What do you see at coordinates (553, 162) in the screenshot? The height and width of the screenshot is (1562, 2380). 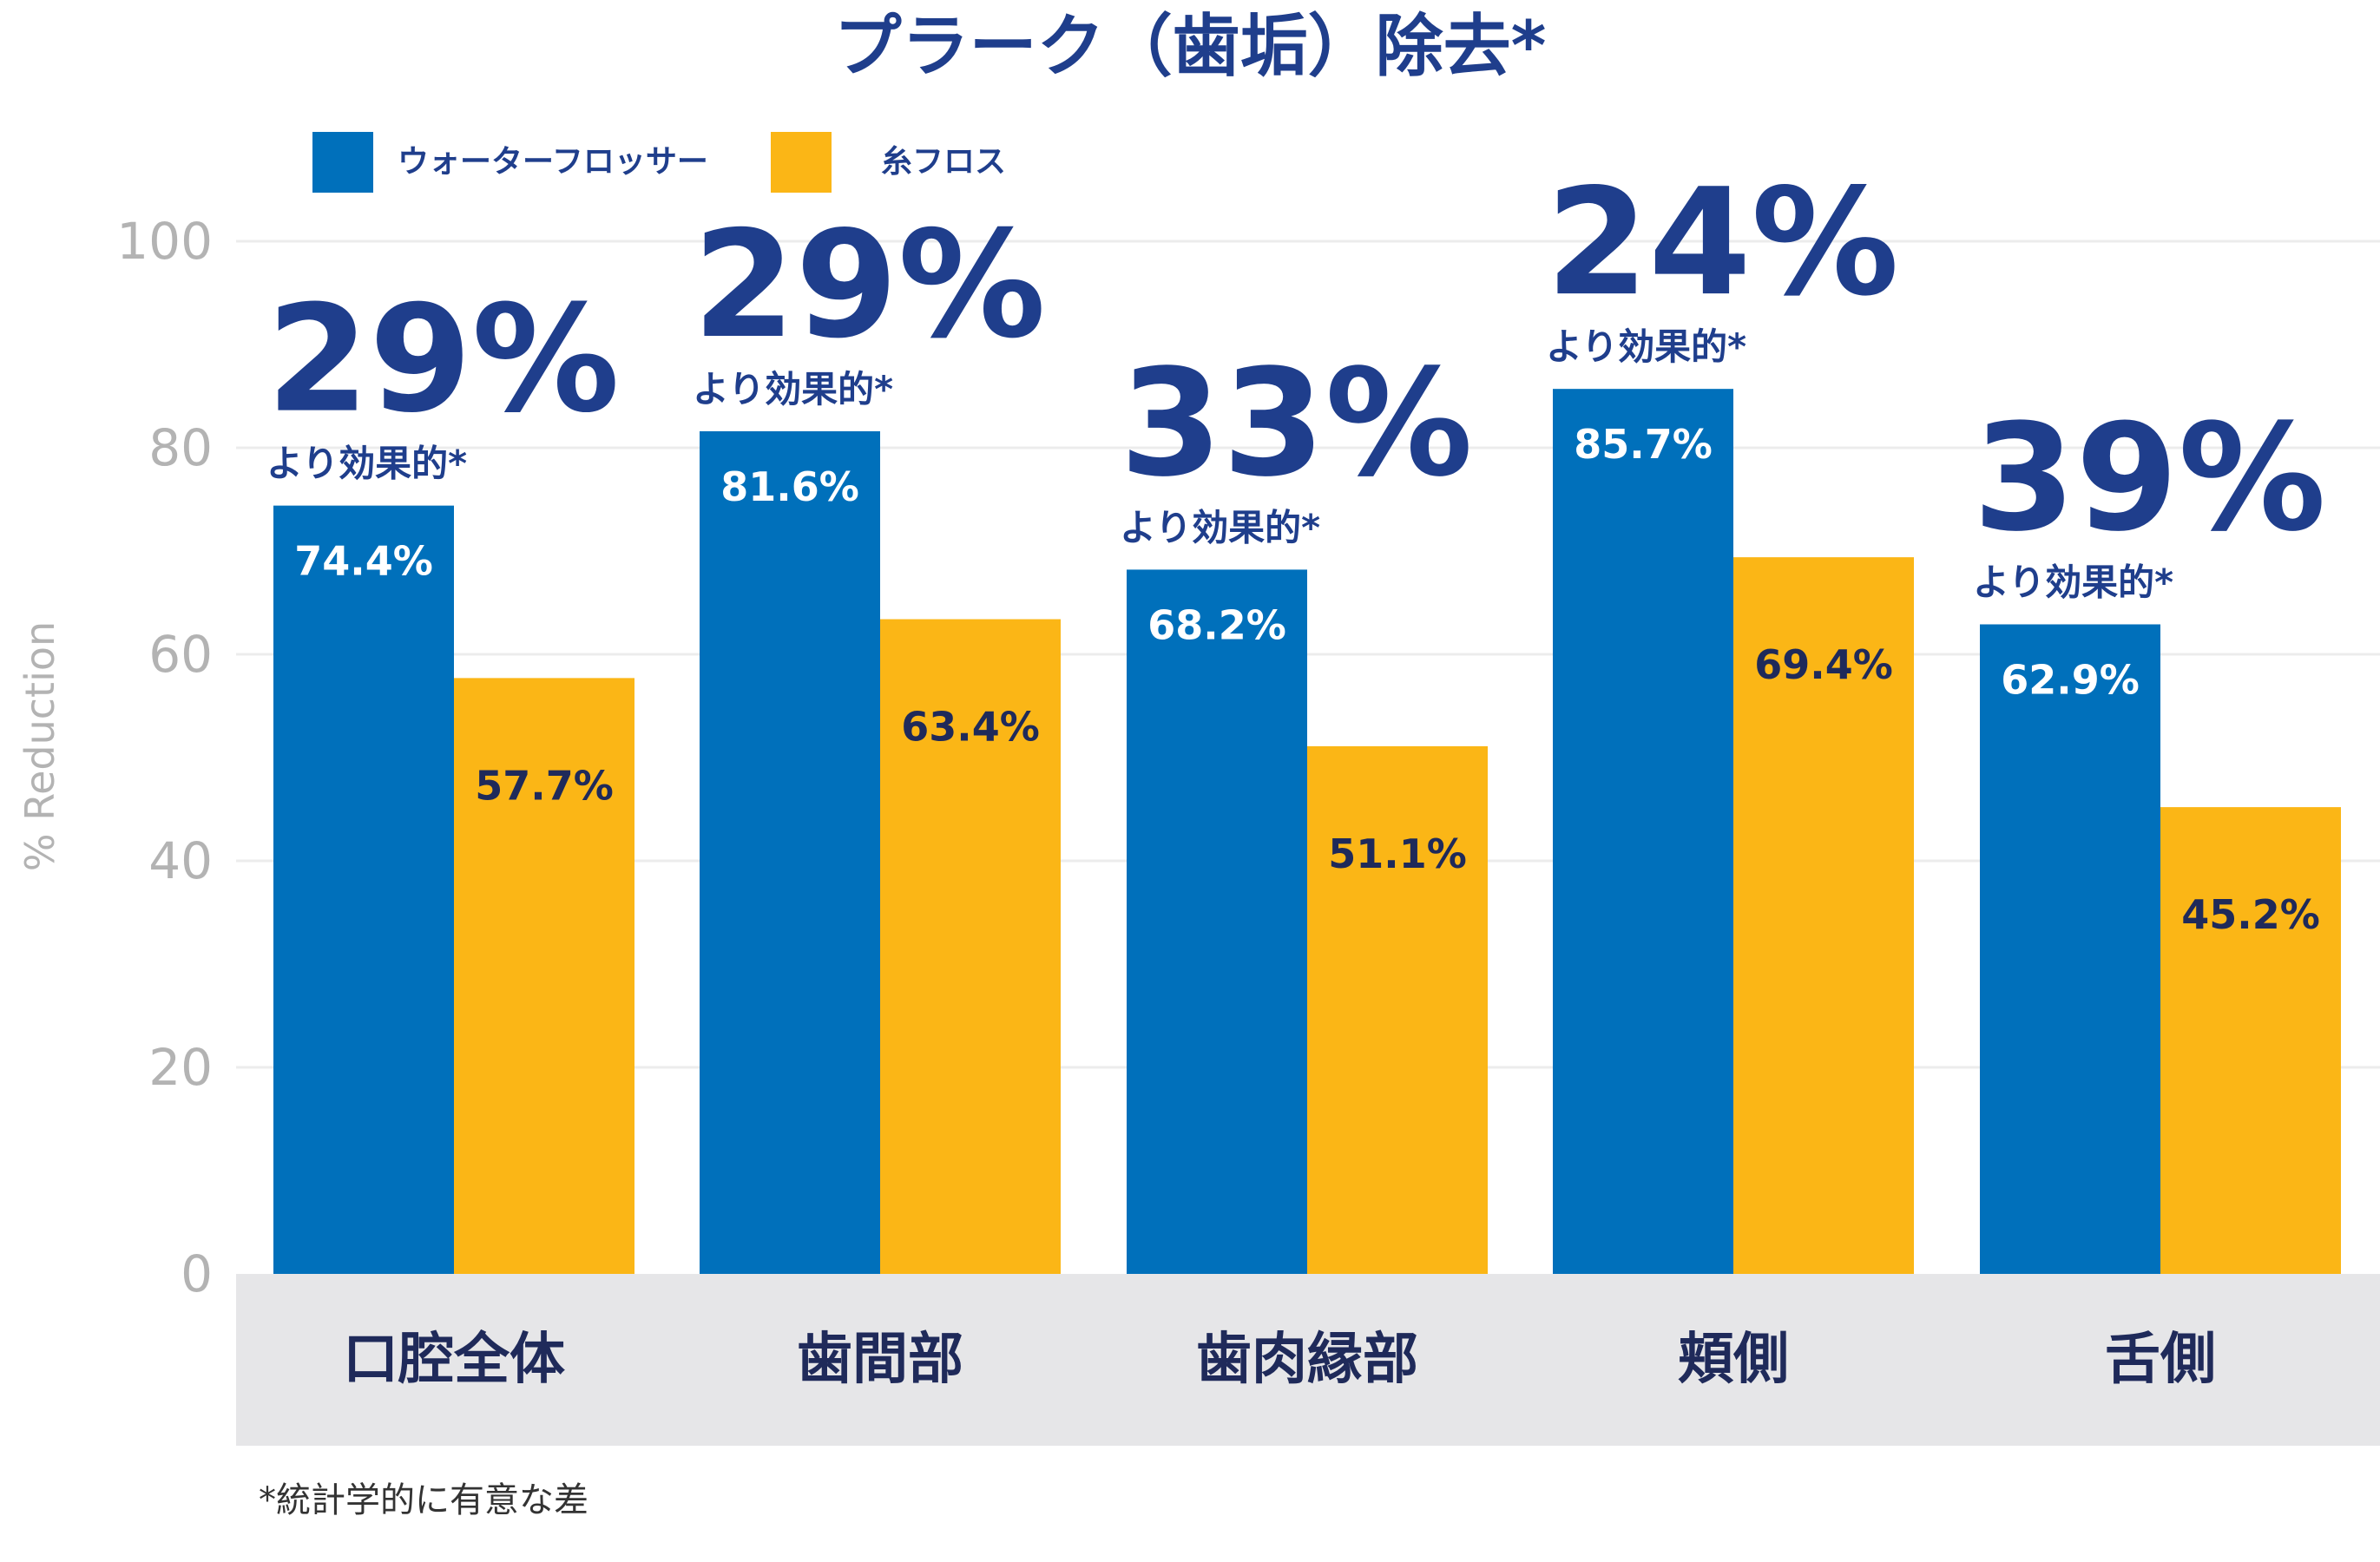 I see `legend-label-water-flosser: ウォーターフロッサー` at bounding box center [553, 162].